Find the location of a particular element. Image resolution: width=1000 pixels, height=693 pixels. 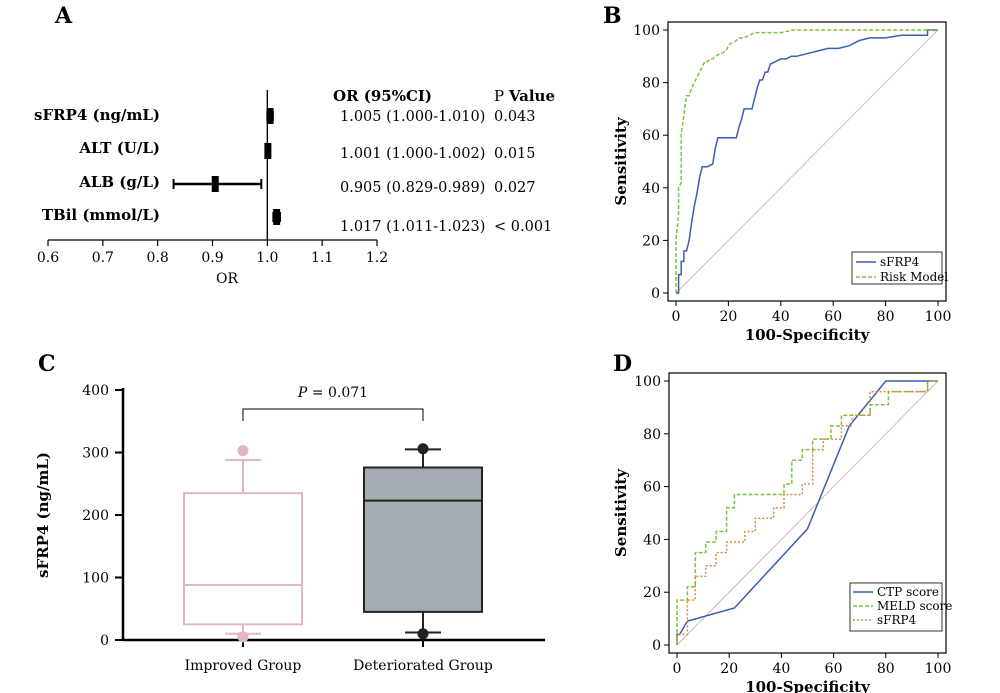

x-category-label-c: Deteriorated Group is located at coordinates (423, 666).